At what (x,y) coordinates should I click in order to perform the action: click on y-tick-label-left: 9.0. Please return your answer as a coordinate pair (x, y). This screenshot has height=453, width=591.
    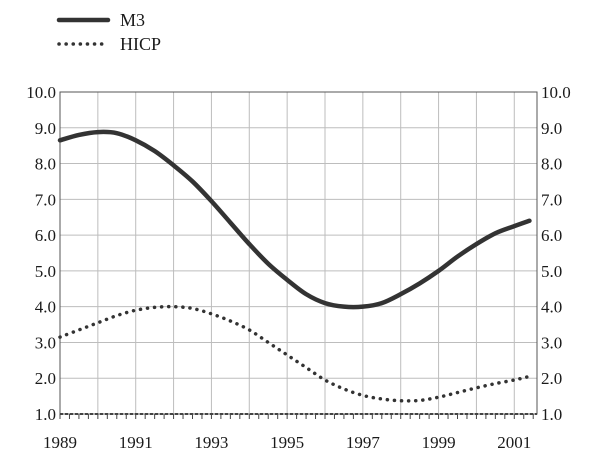
    Looking at the image, I should click on (45, 128).